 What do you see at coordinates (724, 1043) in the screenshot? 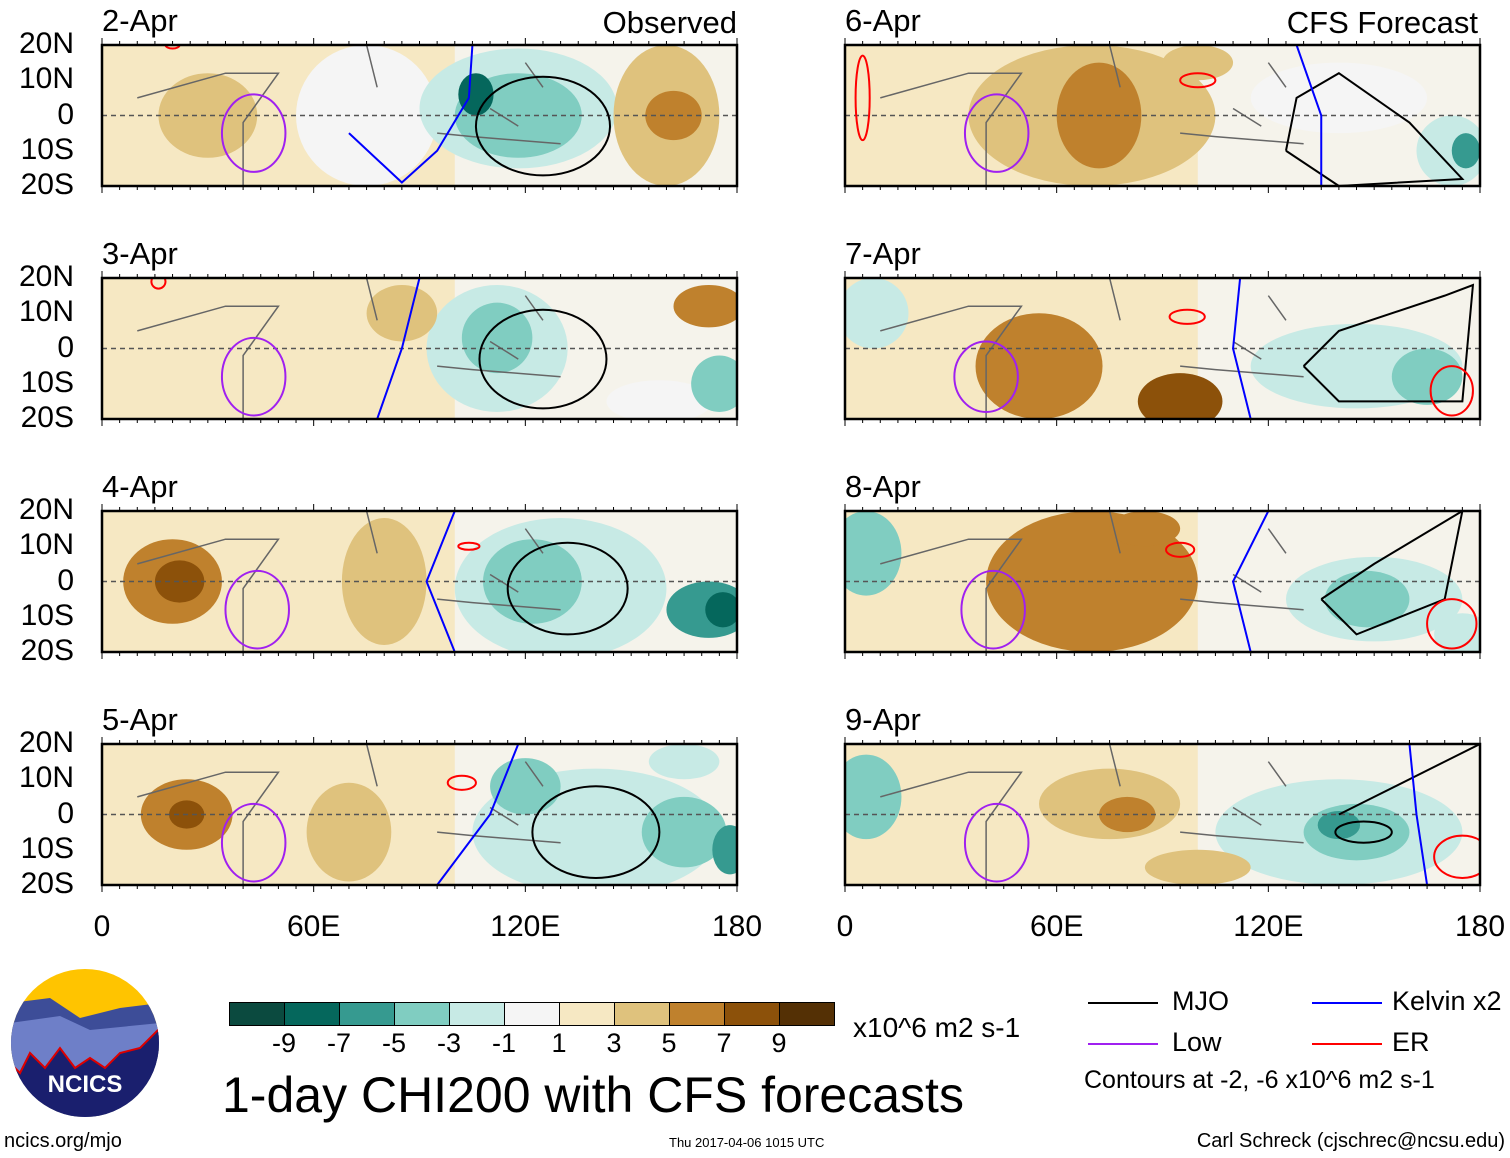
I see `colorbar-tick-label: 7` at bounding box center [724, 1043].